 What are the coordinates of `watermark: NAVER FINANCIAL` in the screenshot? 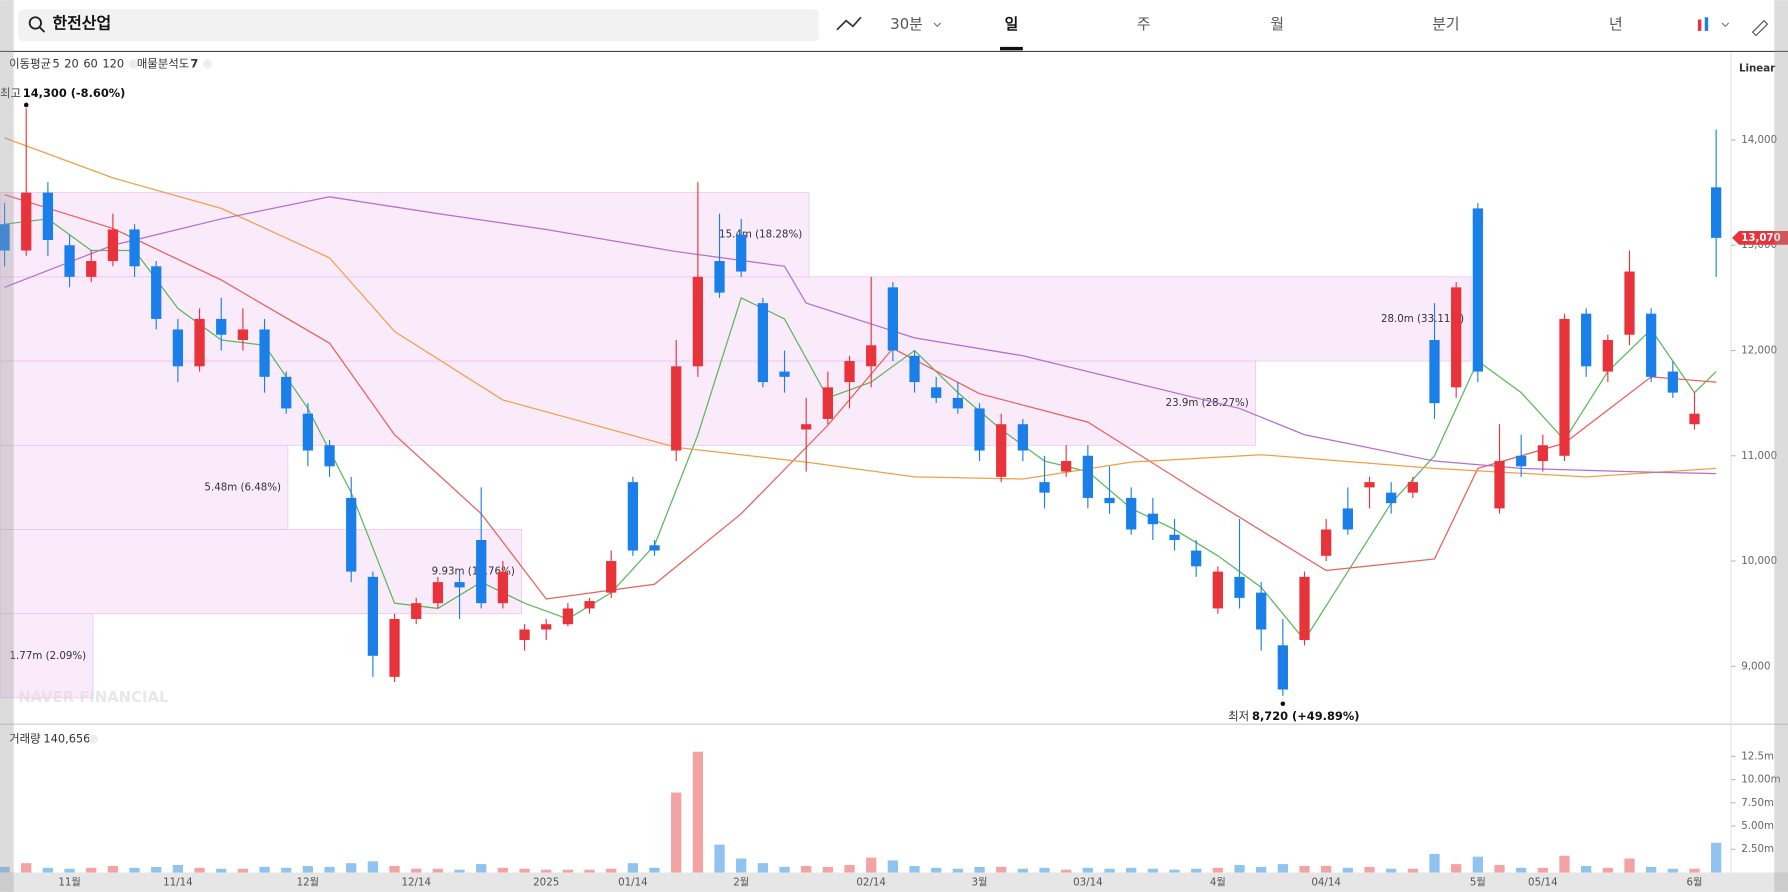 It's located at (93, 697).